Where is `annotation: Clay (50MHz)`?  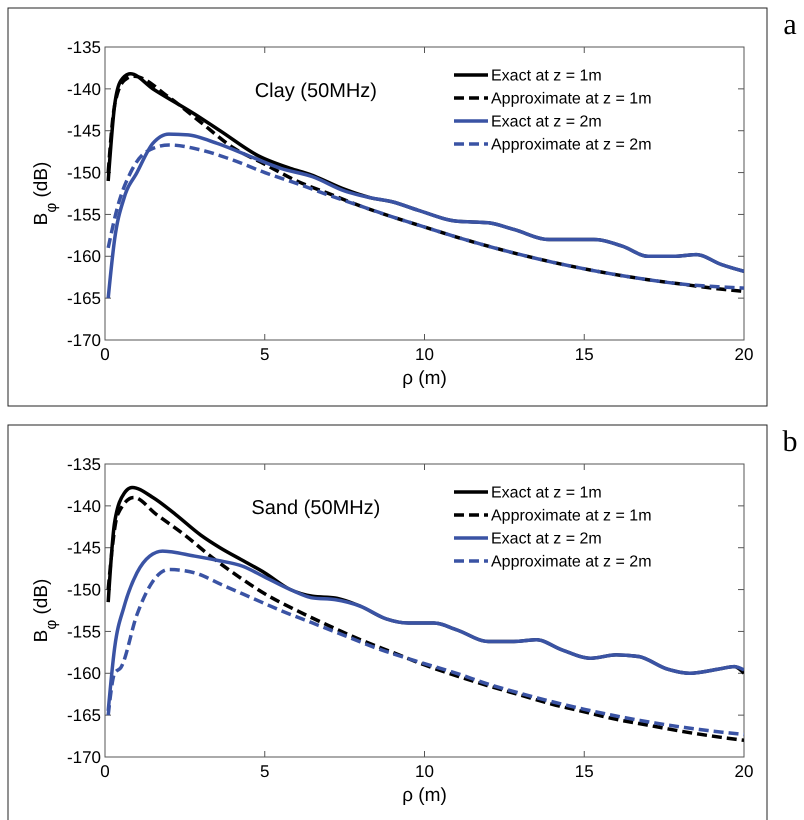
annotation: Clay (50MHz) is located at coordinates (315, 91).